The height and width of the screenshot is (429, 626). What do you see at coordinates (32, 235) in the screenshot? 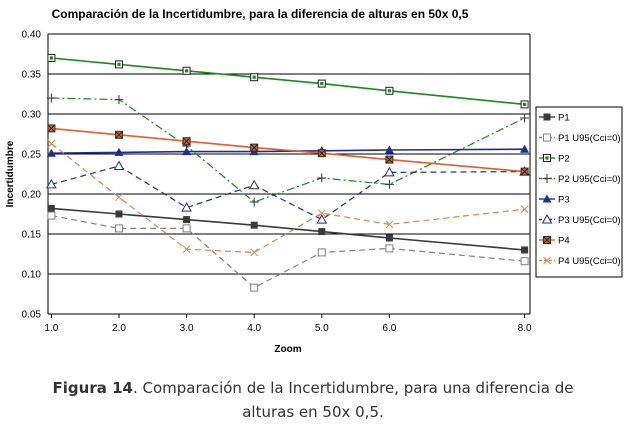
I see `y-tick-label: 0.15` at bounding box center [32, 235].